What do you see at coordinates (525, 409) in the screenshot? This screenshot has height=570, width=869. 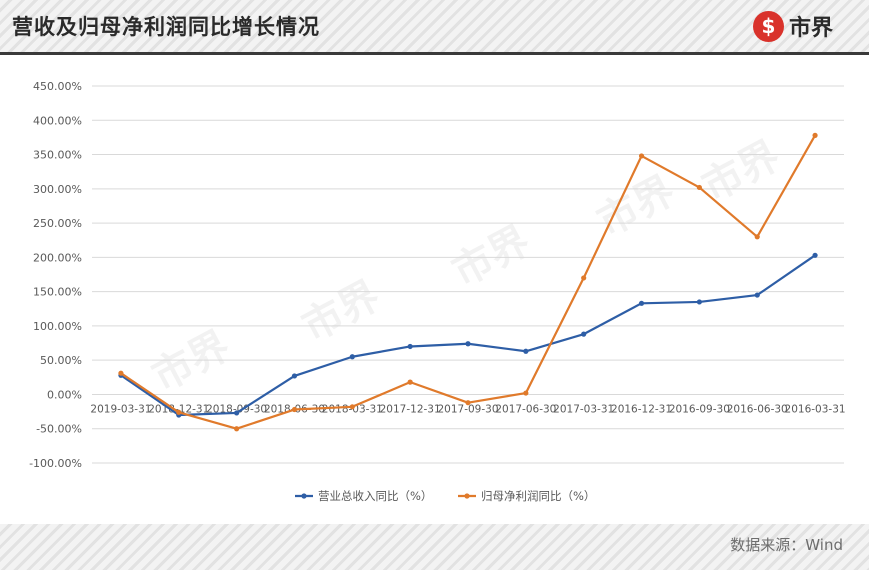 I see `x-tick-label: 2017-06-30` at bounding box center [525, 409].